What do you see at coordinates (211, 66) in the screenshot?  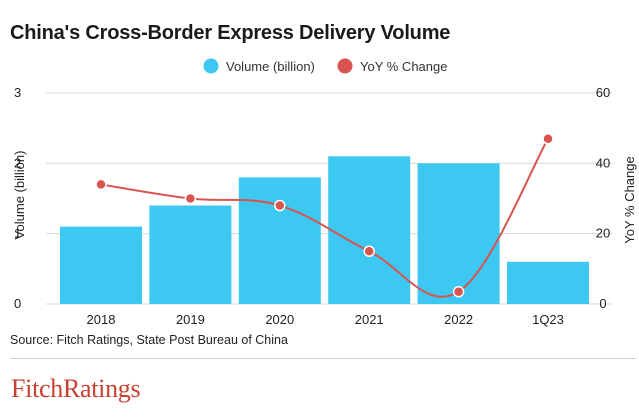 I see `legend-volume-swatch` at bounding box center [211, 66].